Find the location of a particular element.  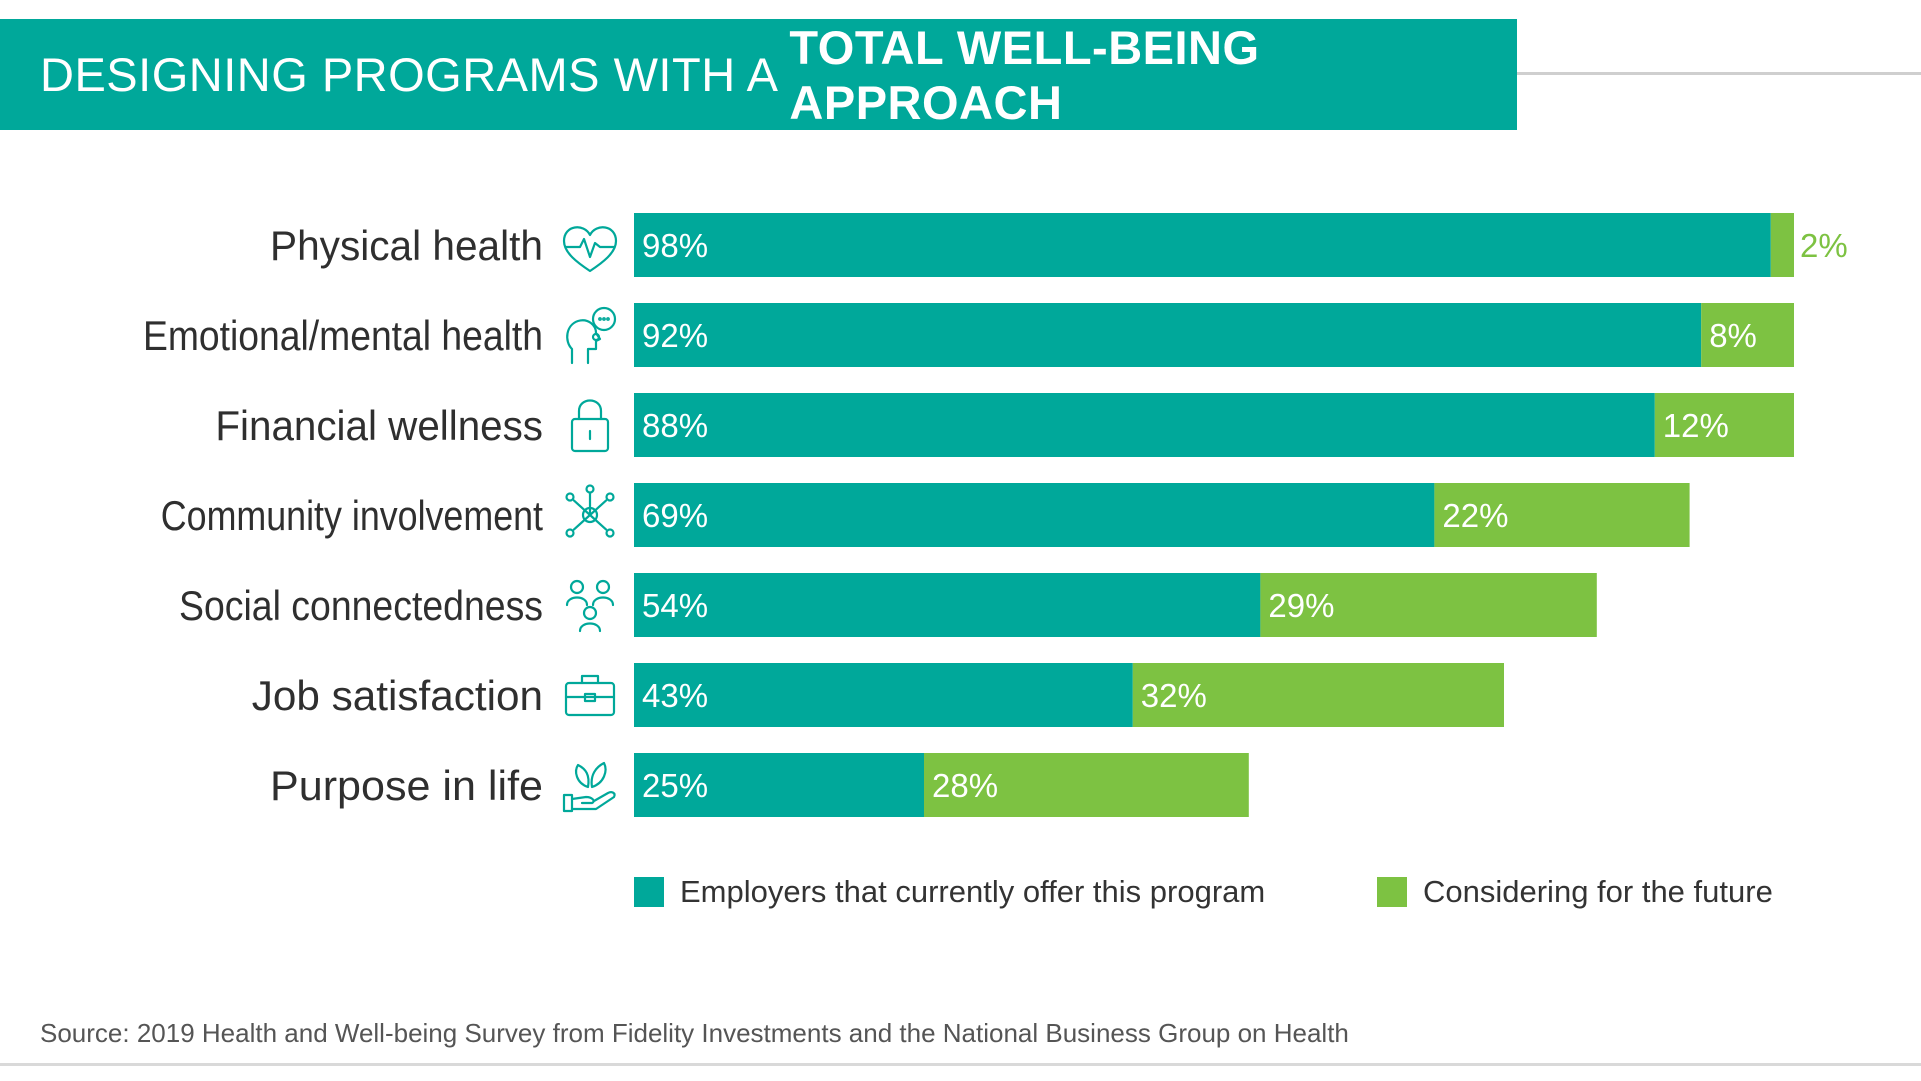

bar-future-financial-wellness is located at coordinates (1724, 425).